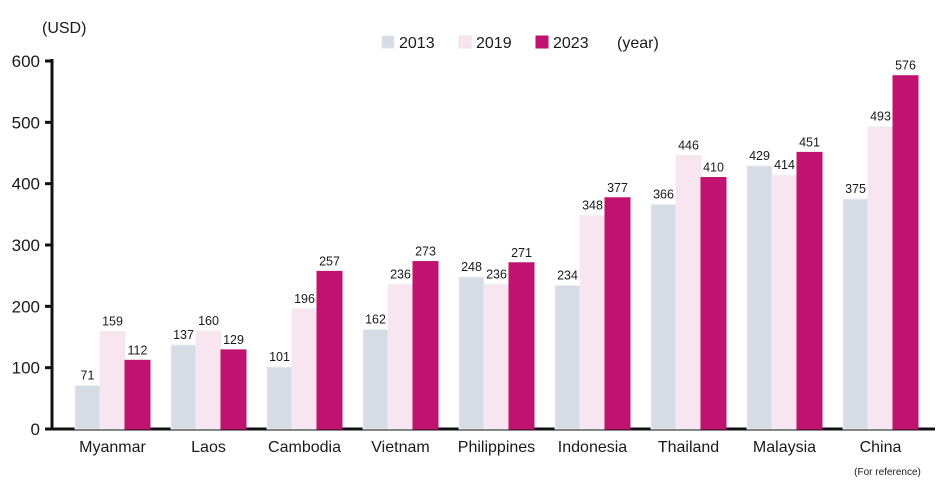 The width and height of the screenshot is (946, 492). What do you see at coordinates (400, 356) in the screenshot?
I see `bar-2019-vietnam` at bounding box center [400, 356].